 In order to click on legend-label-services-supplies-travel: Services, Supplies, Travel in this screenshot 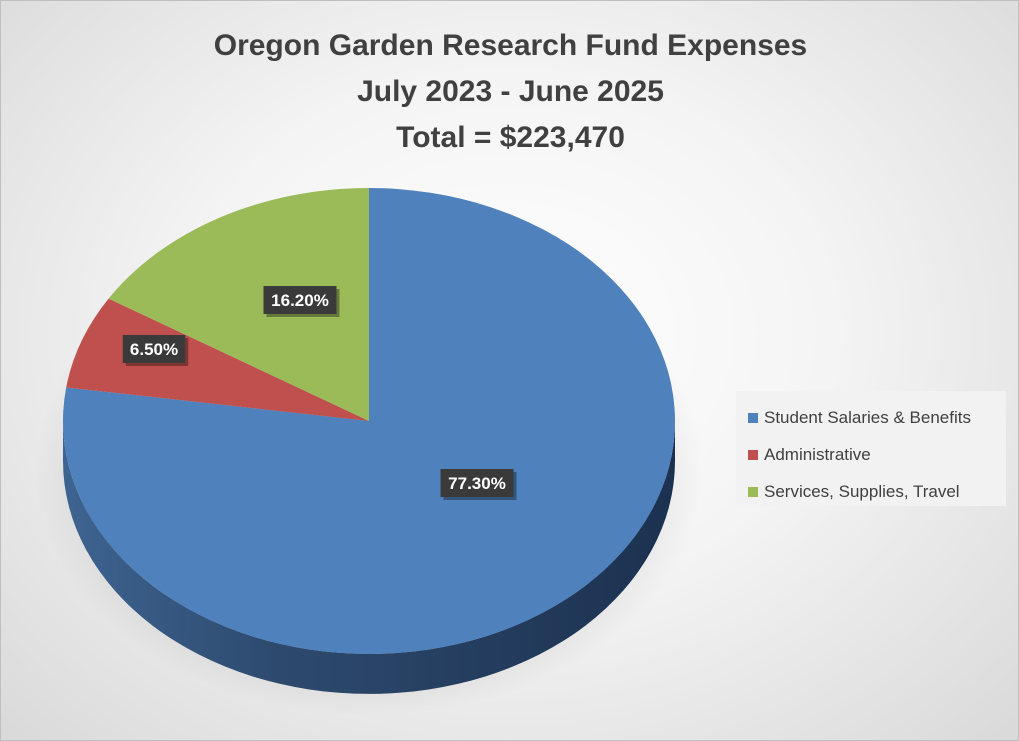, I will do `click(862, 491)`.